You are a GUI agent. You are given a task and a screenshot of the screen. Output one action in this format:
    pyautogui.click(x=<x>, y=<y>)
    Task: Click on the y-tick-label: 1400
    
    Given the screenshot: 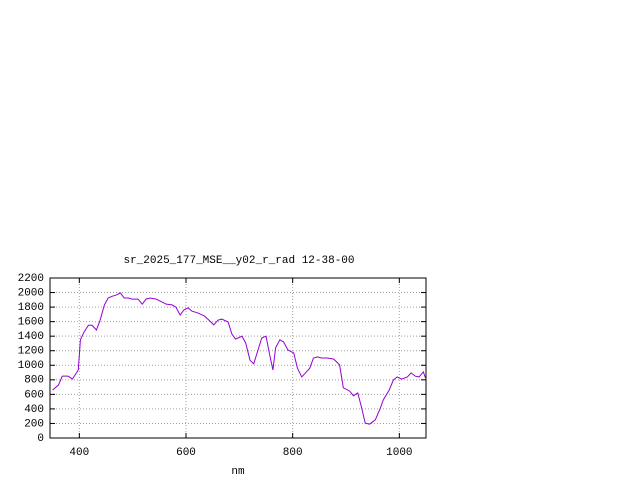 What is the action you would take?
    pyautogui.click(x=31, y=337)
    